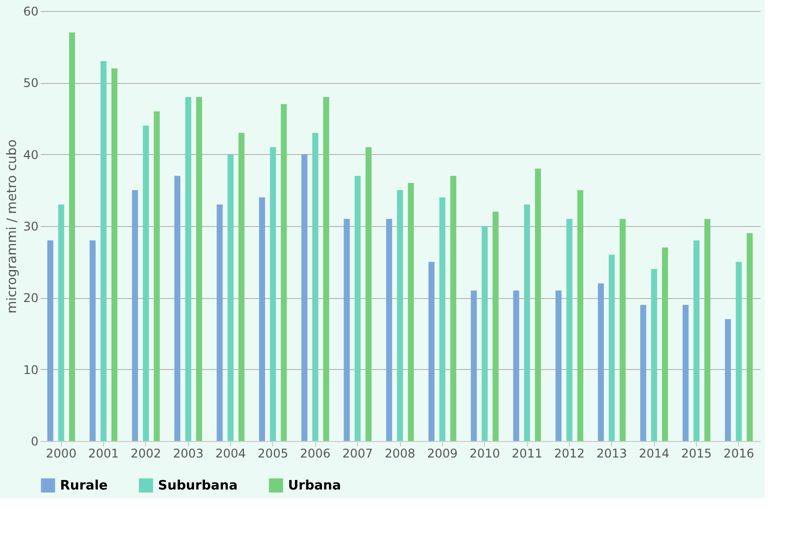 This screenshot has width=803, height=539. Describe the element at coordinates (30, 369) in the screenshot. I see `y-tick-label: 10` at that location.